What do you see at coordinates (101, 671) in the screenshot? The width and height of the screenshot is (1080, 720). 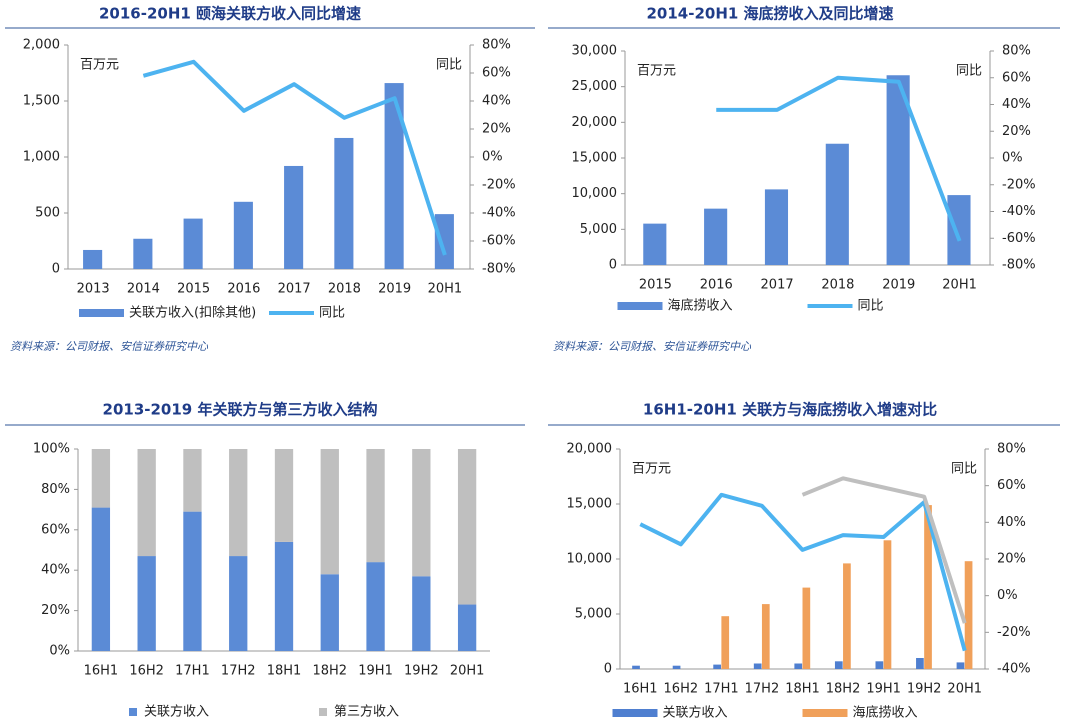 I see `x-tick-label: 16H1` at bounding box center [101, 671].